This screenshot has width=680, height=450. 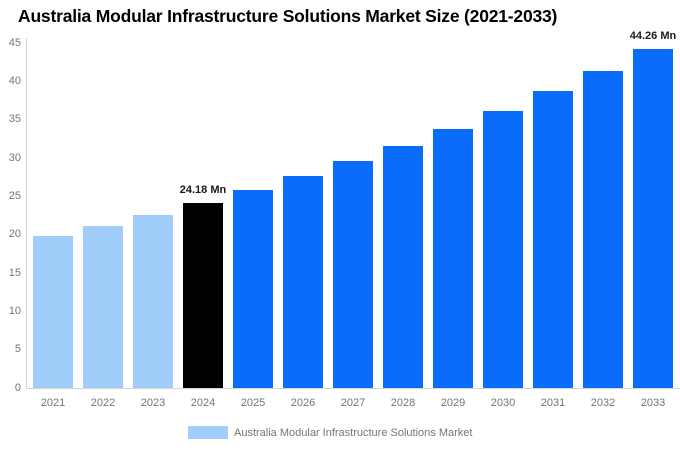 I want to click on y-tick-20: 20, so click(x=14, y=234).